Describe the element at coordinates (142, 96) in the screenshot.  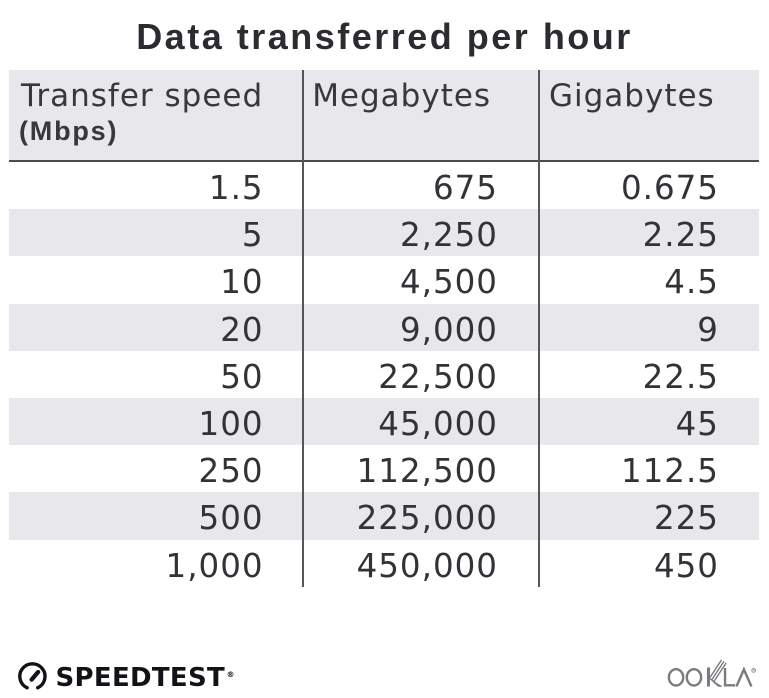
I see `column-header-label: Transfer speed` at that location.